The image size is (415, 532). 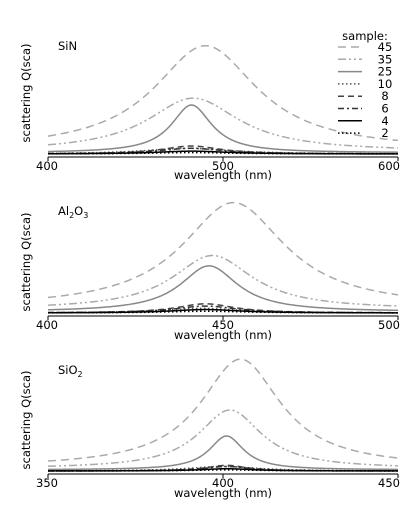 What do you see at coordinates (63, 211) in the screenshot?
I see `panel-label-part: Al` at bounding box center [63, 211].